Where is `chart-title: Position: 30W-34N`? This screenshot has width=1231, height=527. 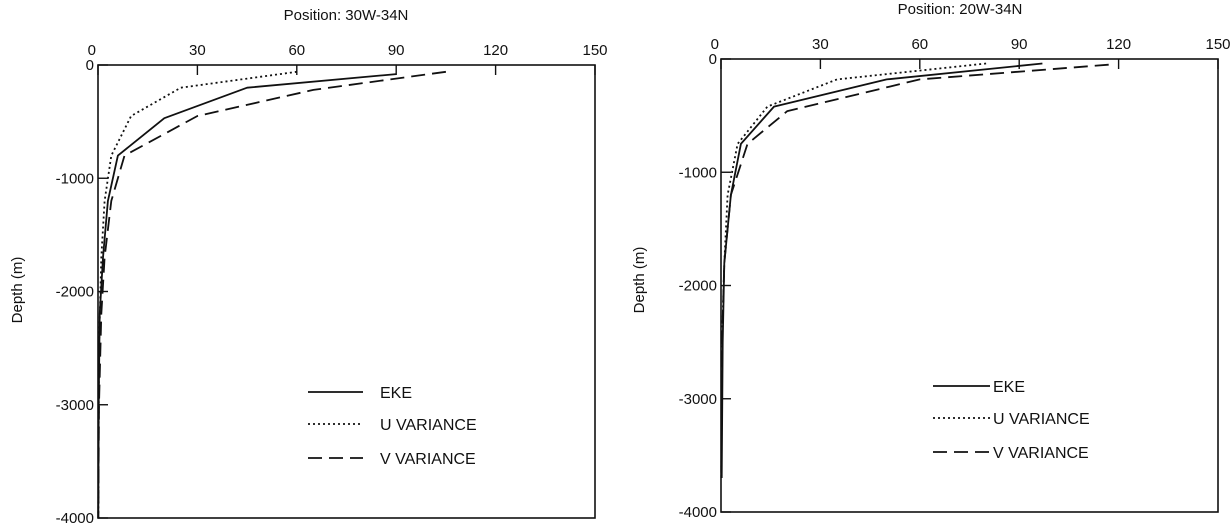
chart-title: Position: 30W-34N is located at coordinates (346, 15).